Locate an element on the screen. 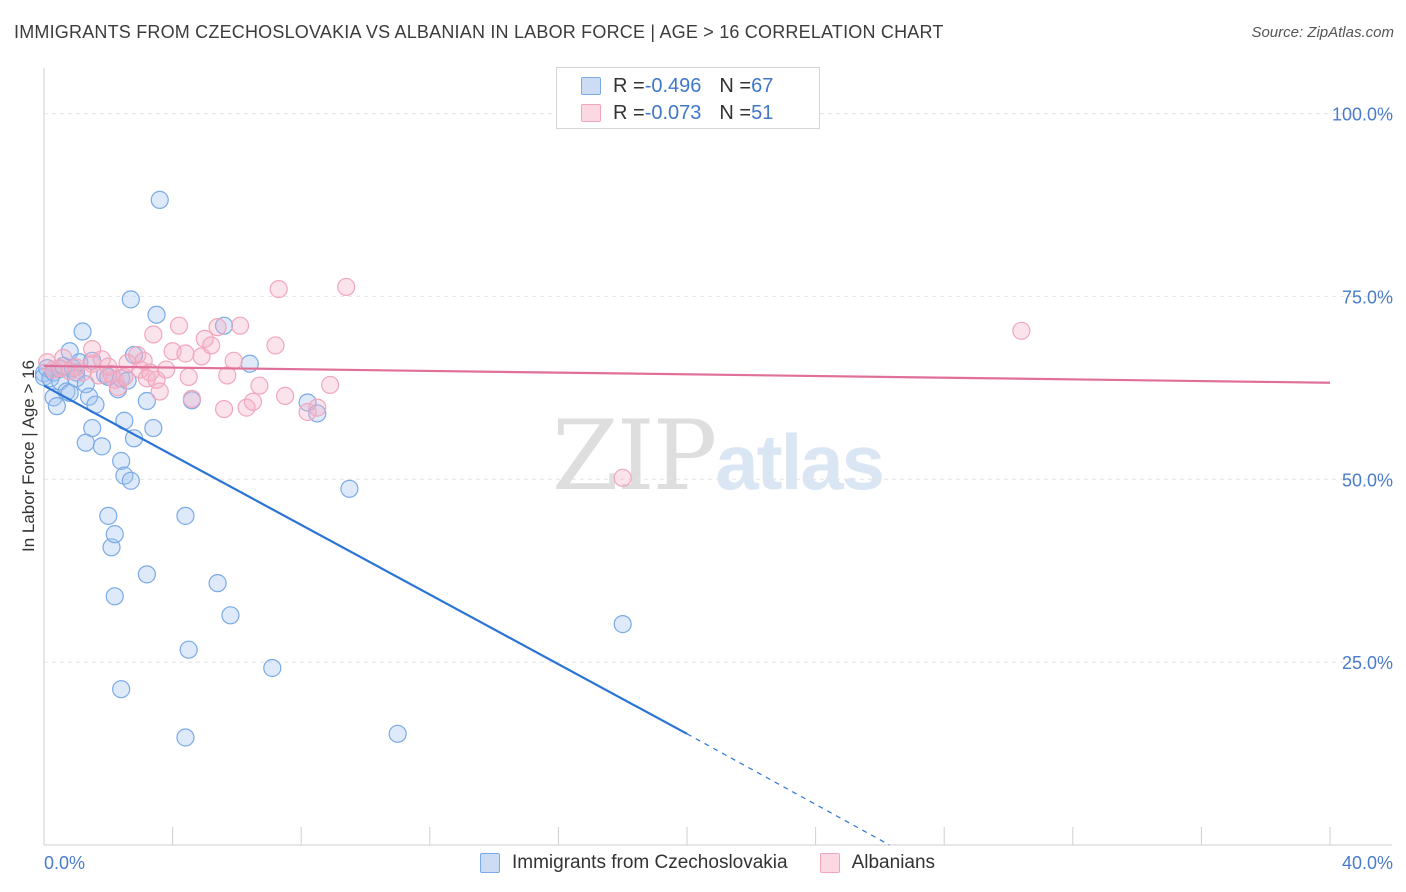 The width and height of the screenshot is (1406, 892). correlation-legend: R = -0.496 N = 67 R = -0.073 N = 51 is located at coordinates (688, 98).